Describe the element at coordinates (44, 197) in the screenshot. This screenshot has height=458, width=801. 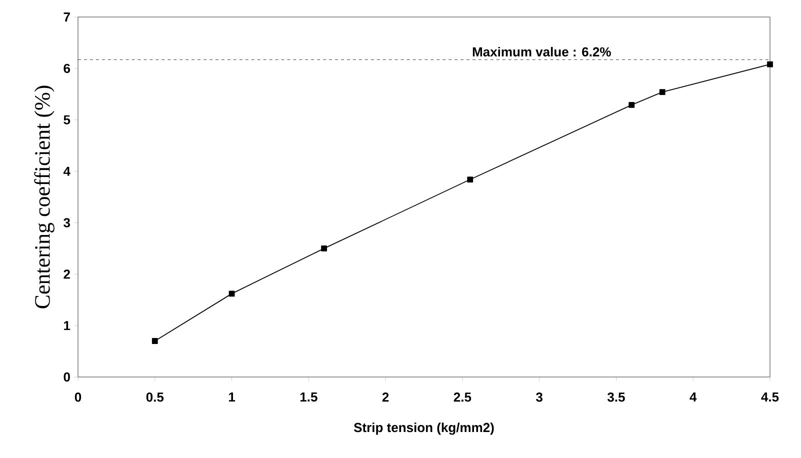
I see `y-axis-title: Centering coefficient (%)` at that location.